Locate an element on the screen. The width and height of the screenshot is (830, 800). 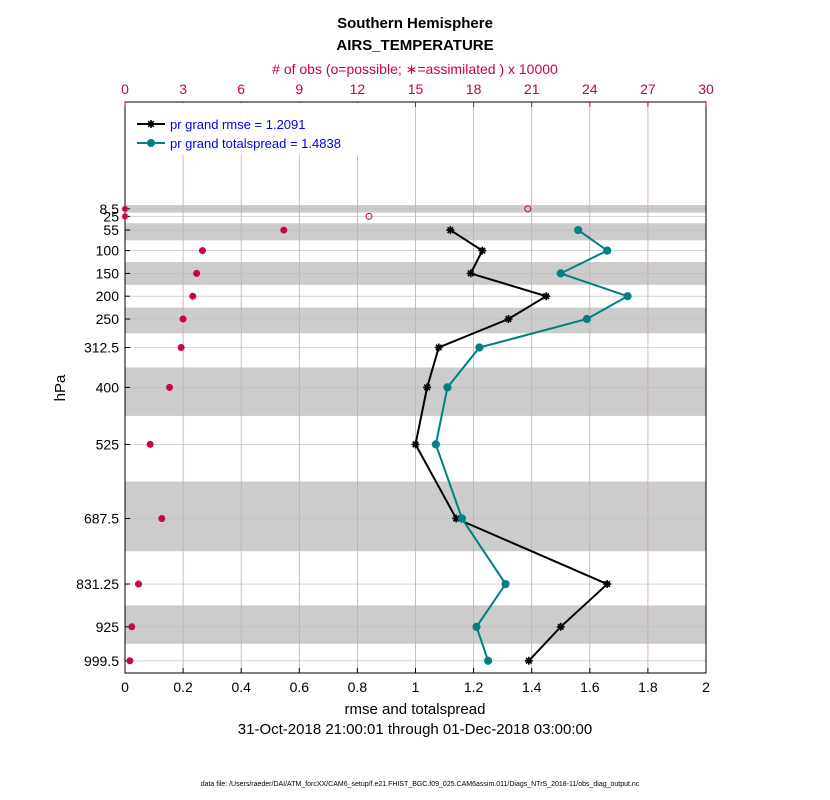
x-tick-label: 1.8 is located at coordinates (648, 687).